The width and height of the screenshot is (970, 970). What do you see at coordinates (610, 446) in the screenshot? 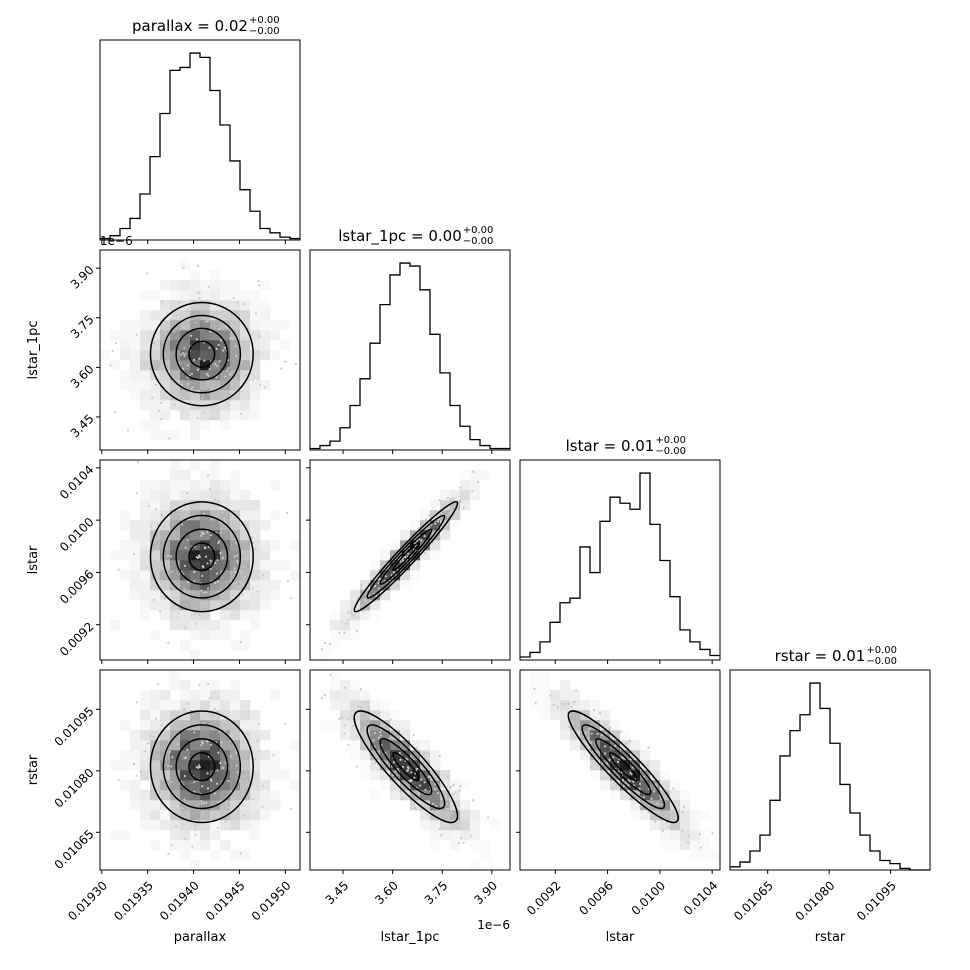
I see `title-value: lstar = 0.01` at bounding box center [610, 446].